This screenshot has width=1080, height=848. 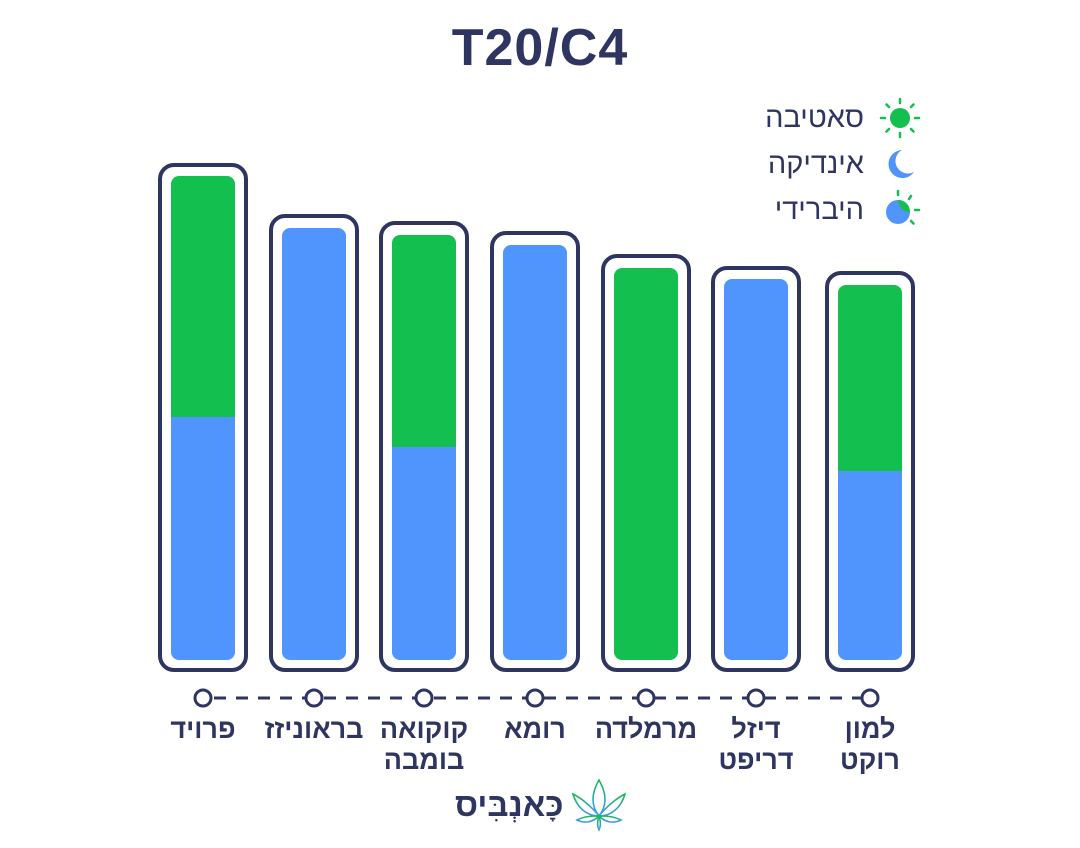 I want to click on category-label-line: למון, so click(x=870, y=729).